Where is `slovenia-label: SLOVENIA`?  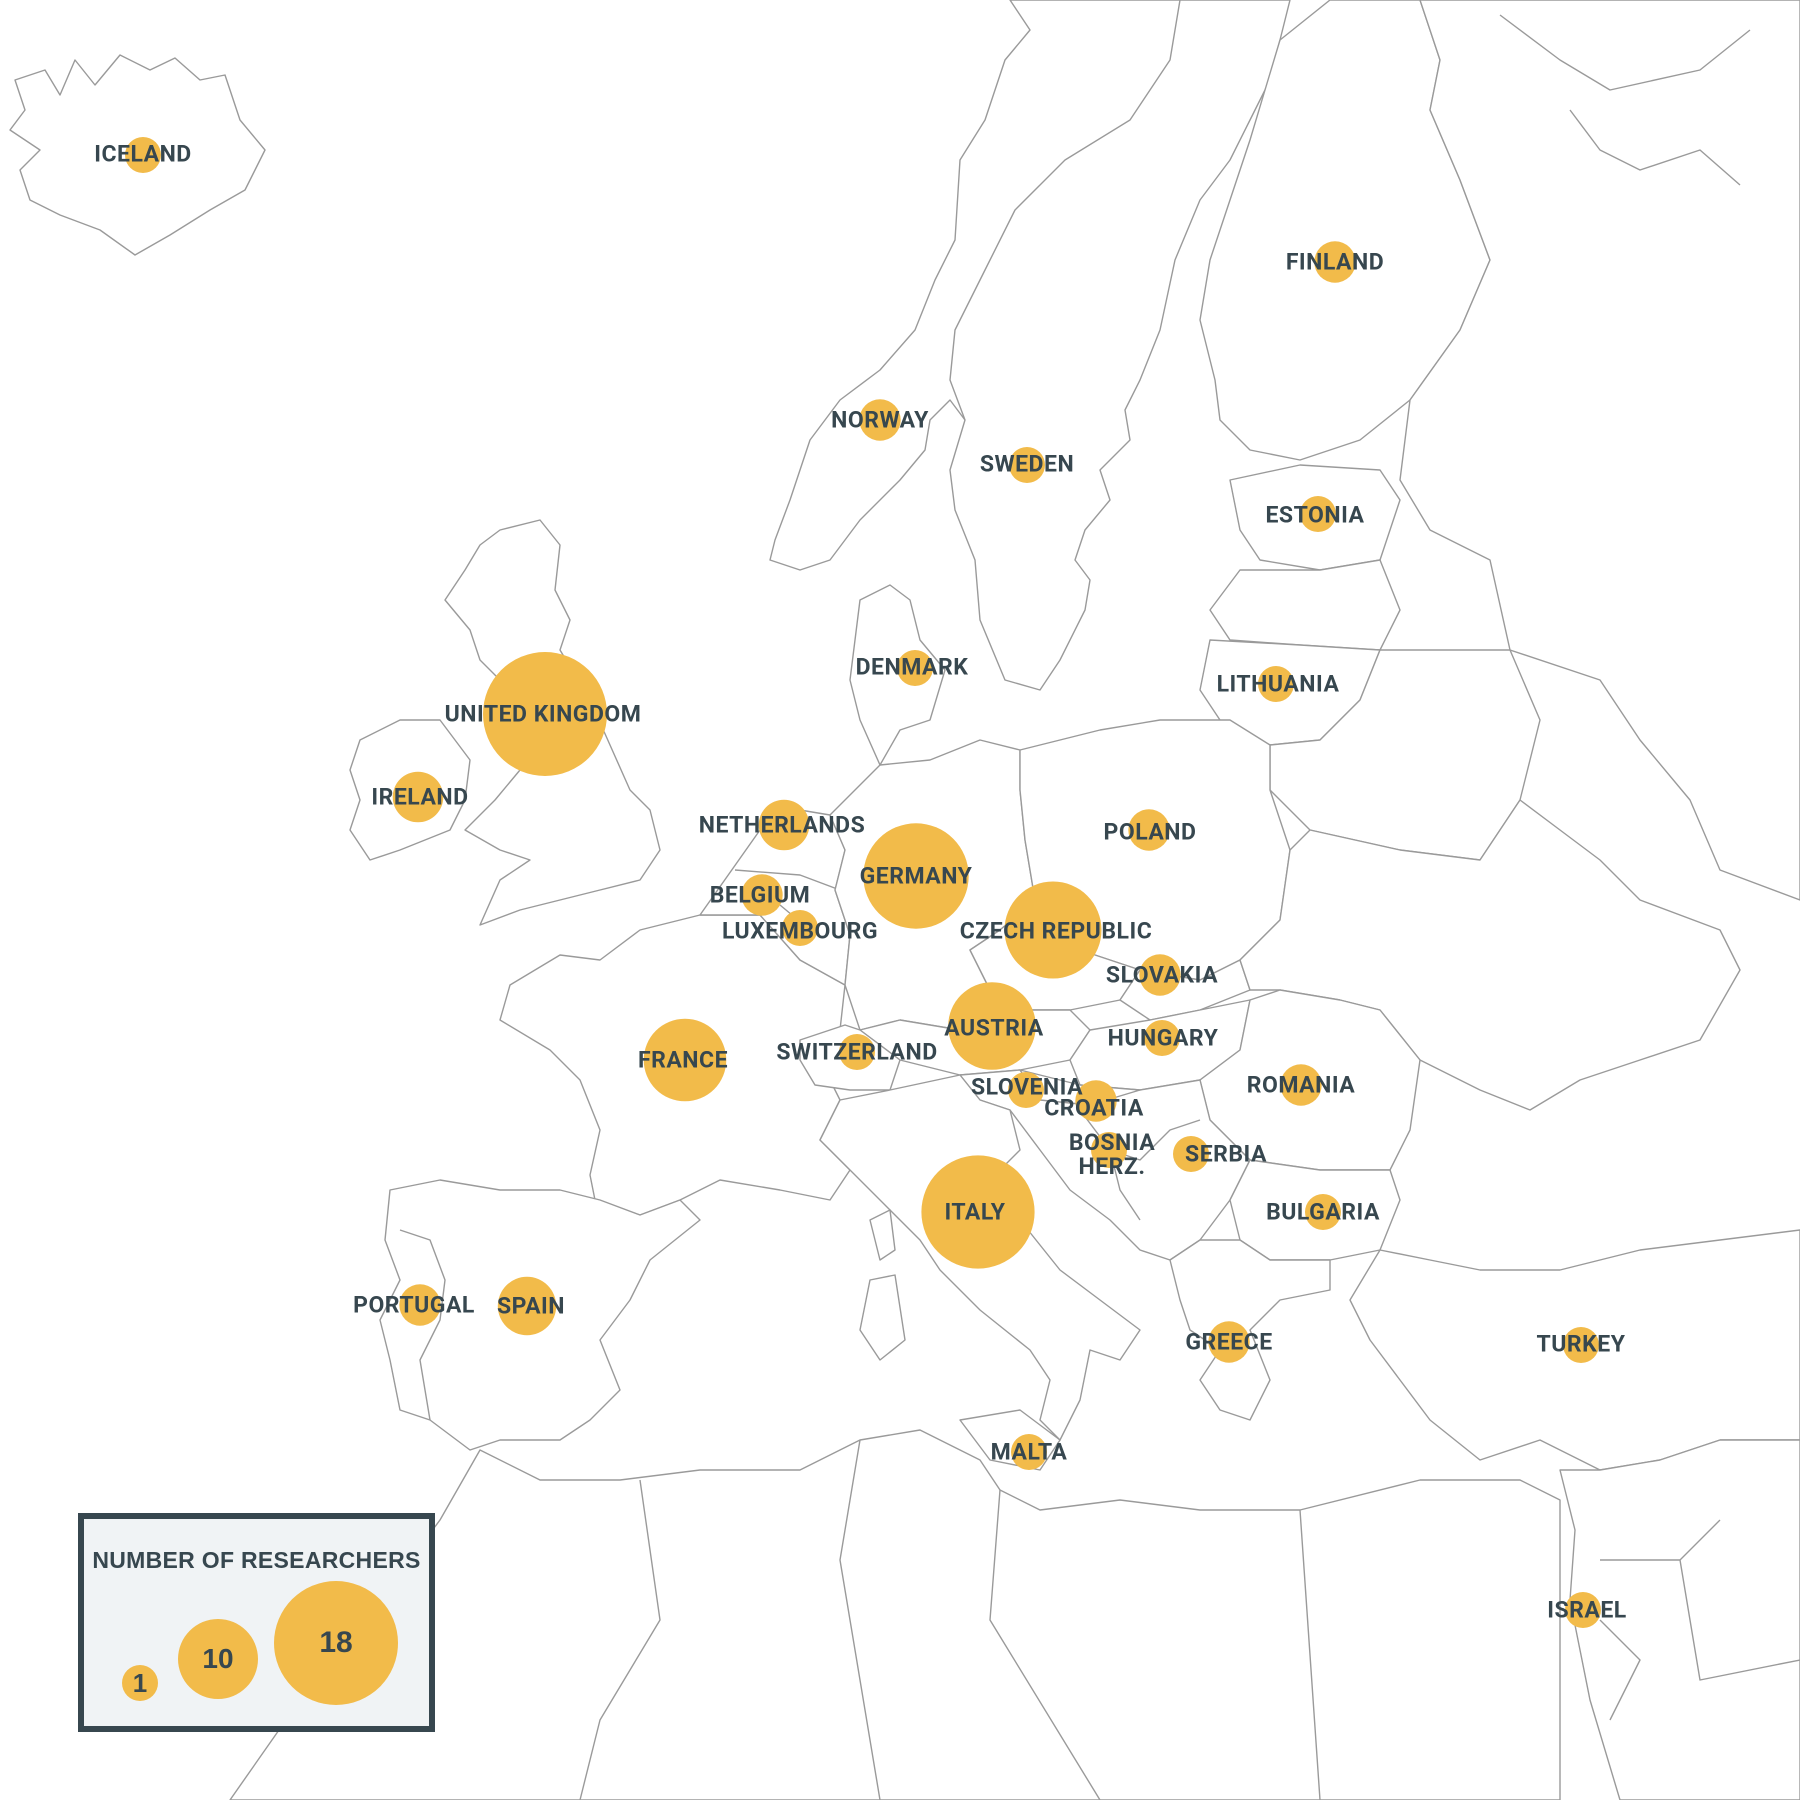 slovenia-label: SLOVENIA is located at coordinates (1027, 1087).